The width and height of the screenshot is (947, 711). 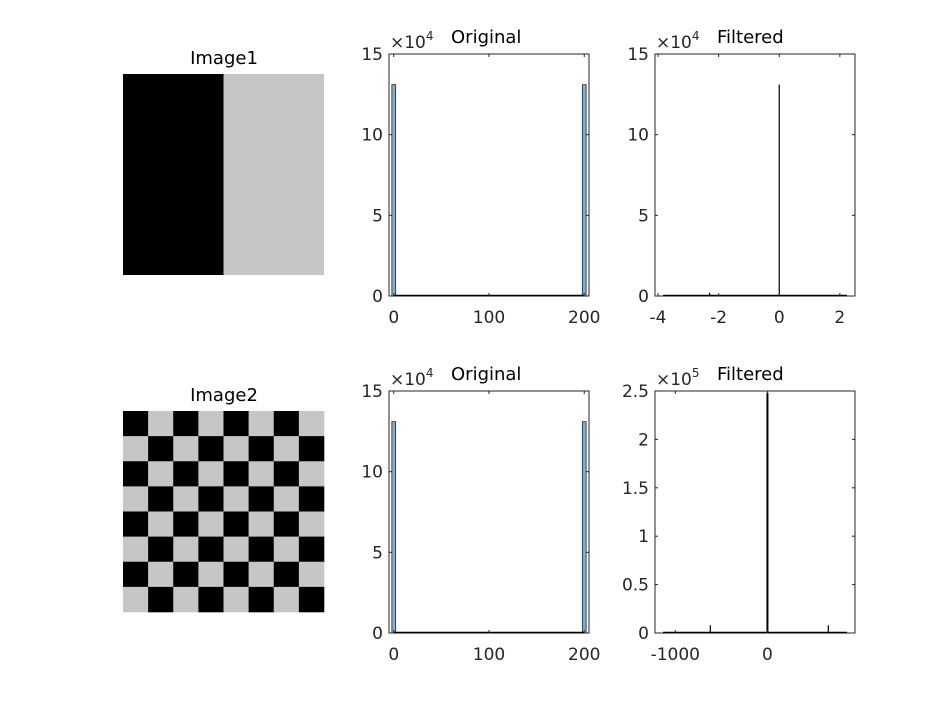 What do you see at coordinates (643, 537) in the screenshot?
I see `y-tick-label: 1` at bounding box center [643, 537].